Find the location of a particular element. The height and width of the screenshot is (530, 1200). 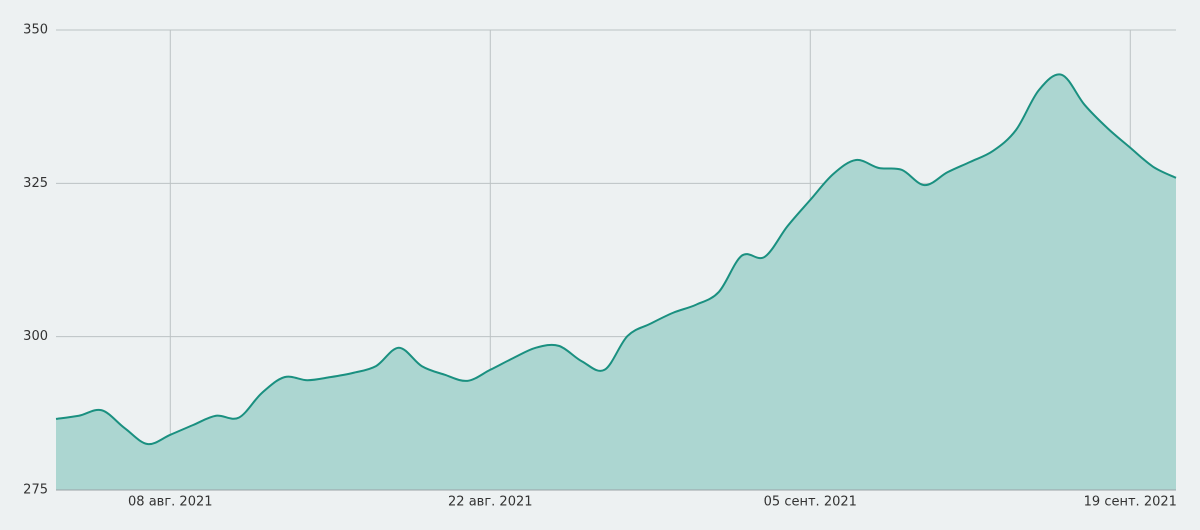

y-tick-label: 325 is located at coordinates (35, 183).